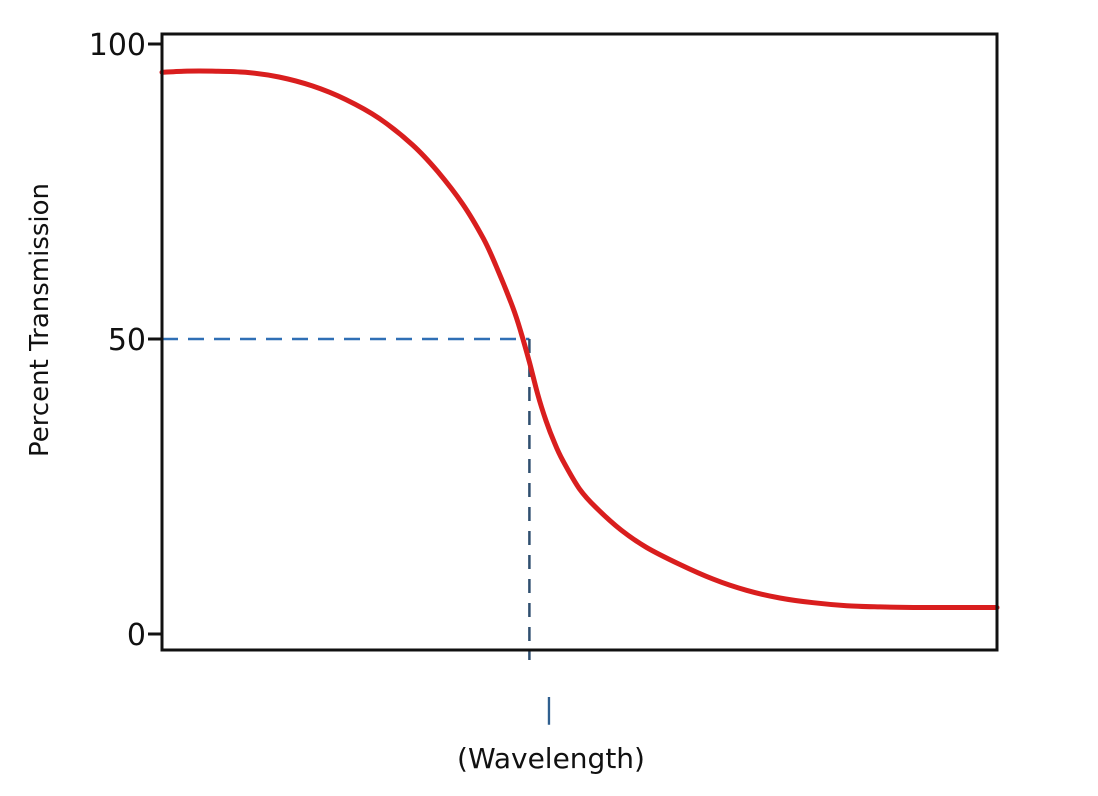 The height and width of the screenshot is (796, 1098). Describe the element at coordinates (117, 45) in the screenshot. I see `y-tick-label: 100` at that location.